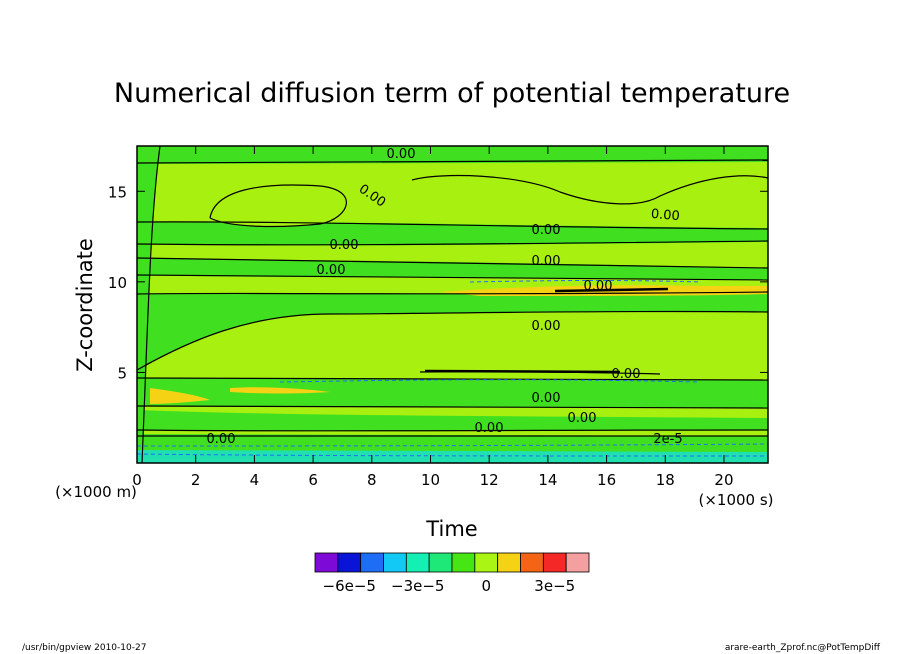 The height and width of the screenshot is (654, 904). What do you see at coordinates (196, 480) in the screenshot?
I see `x-tick-label: 2` at bounding box center [196, 480].